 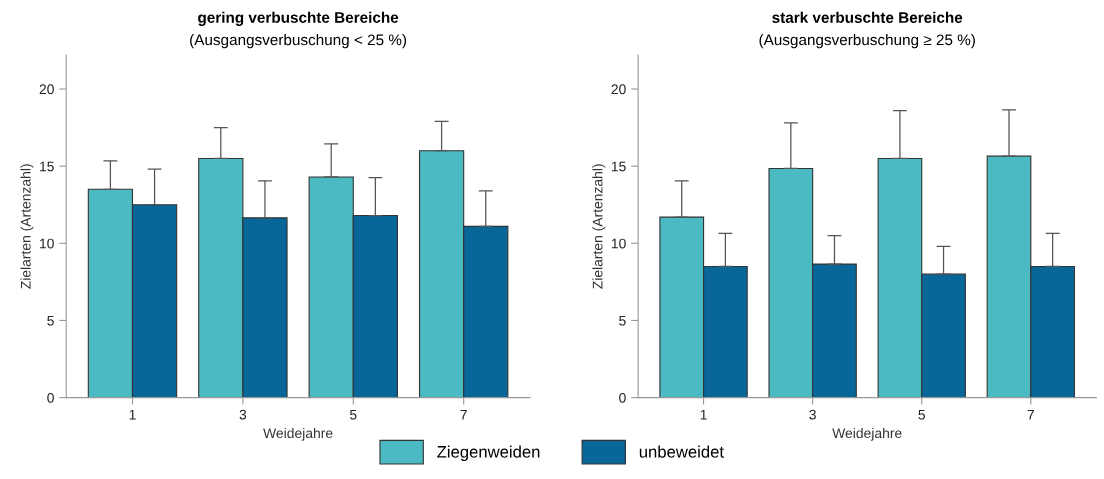 I want to click on chart-subtitle: (Ausgangsverbuschung ≥ 25 %), so click(x=867, y=41).